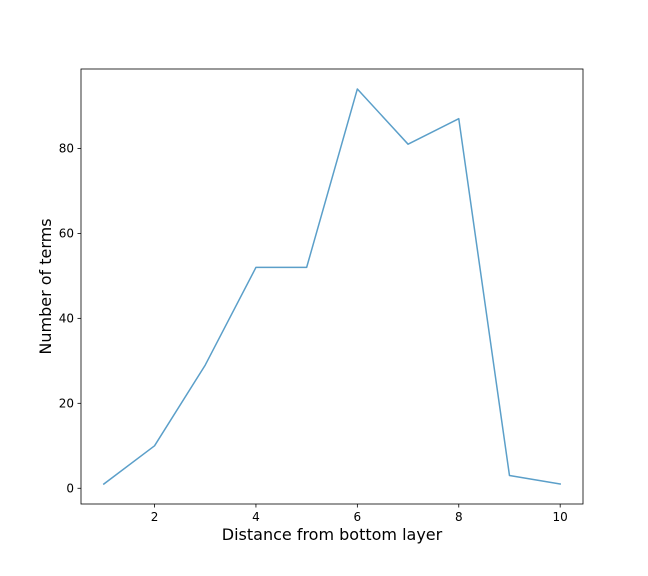  What do you see at coordinates (155, 517) in the screenshot?
I see `x-tick-label: 2` at bounding box center [155, 517].